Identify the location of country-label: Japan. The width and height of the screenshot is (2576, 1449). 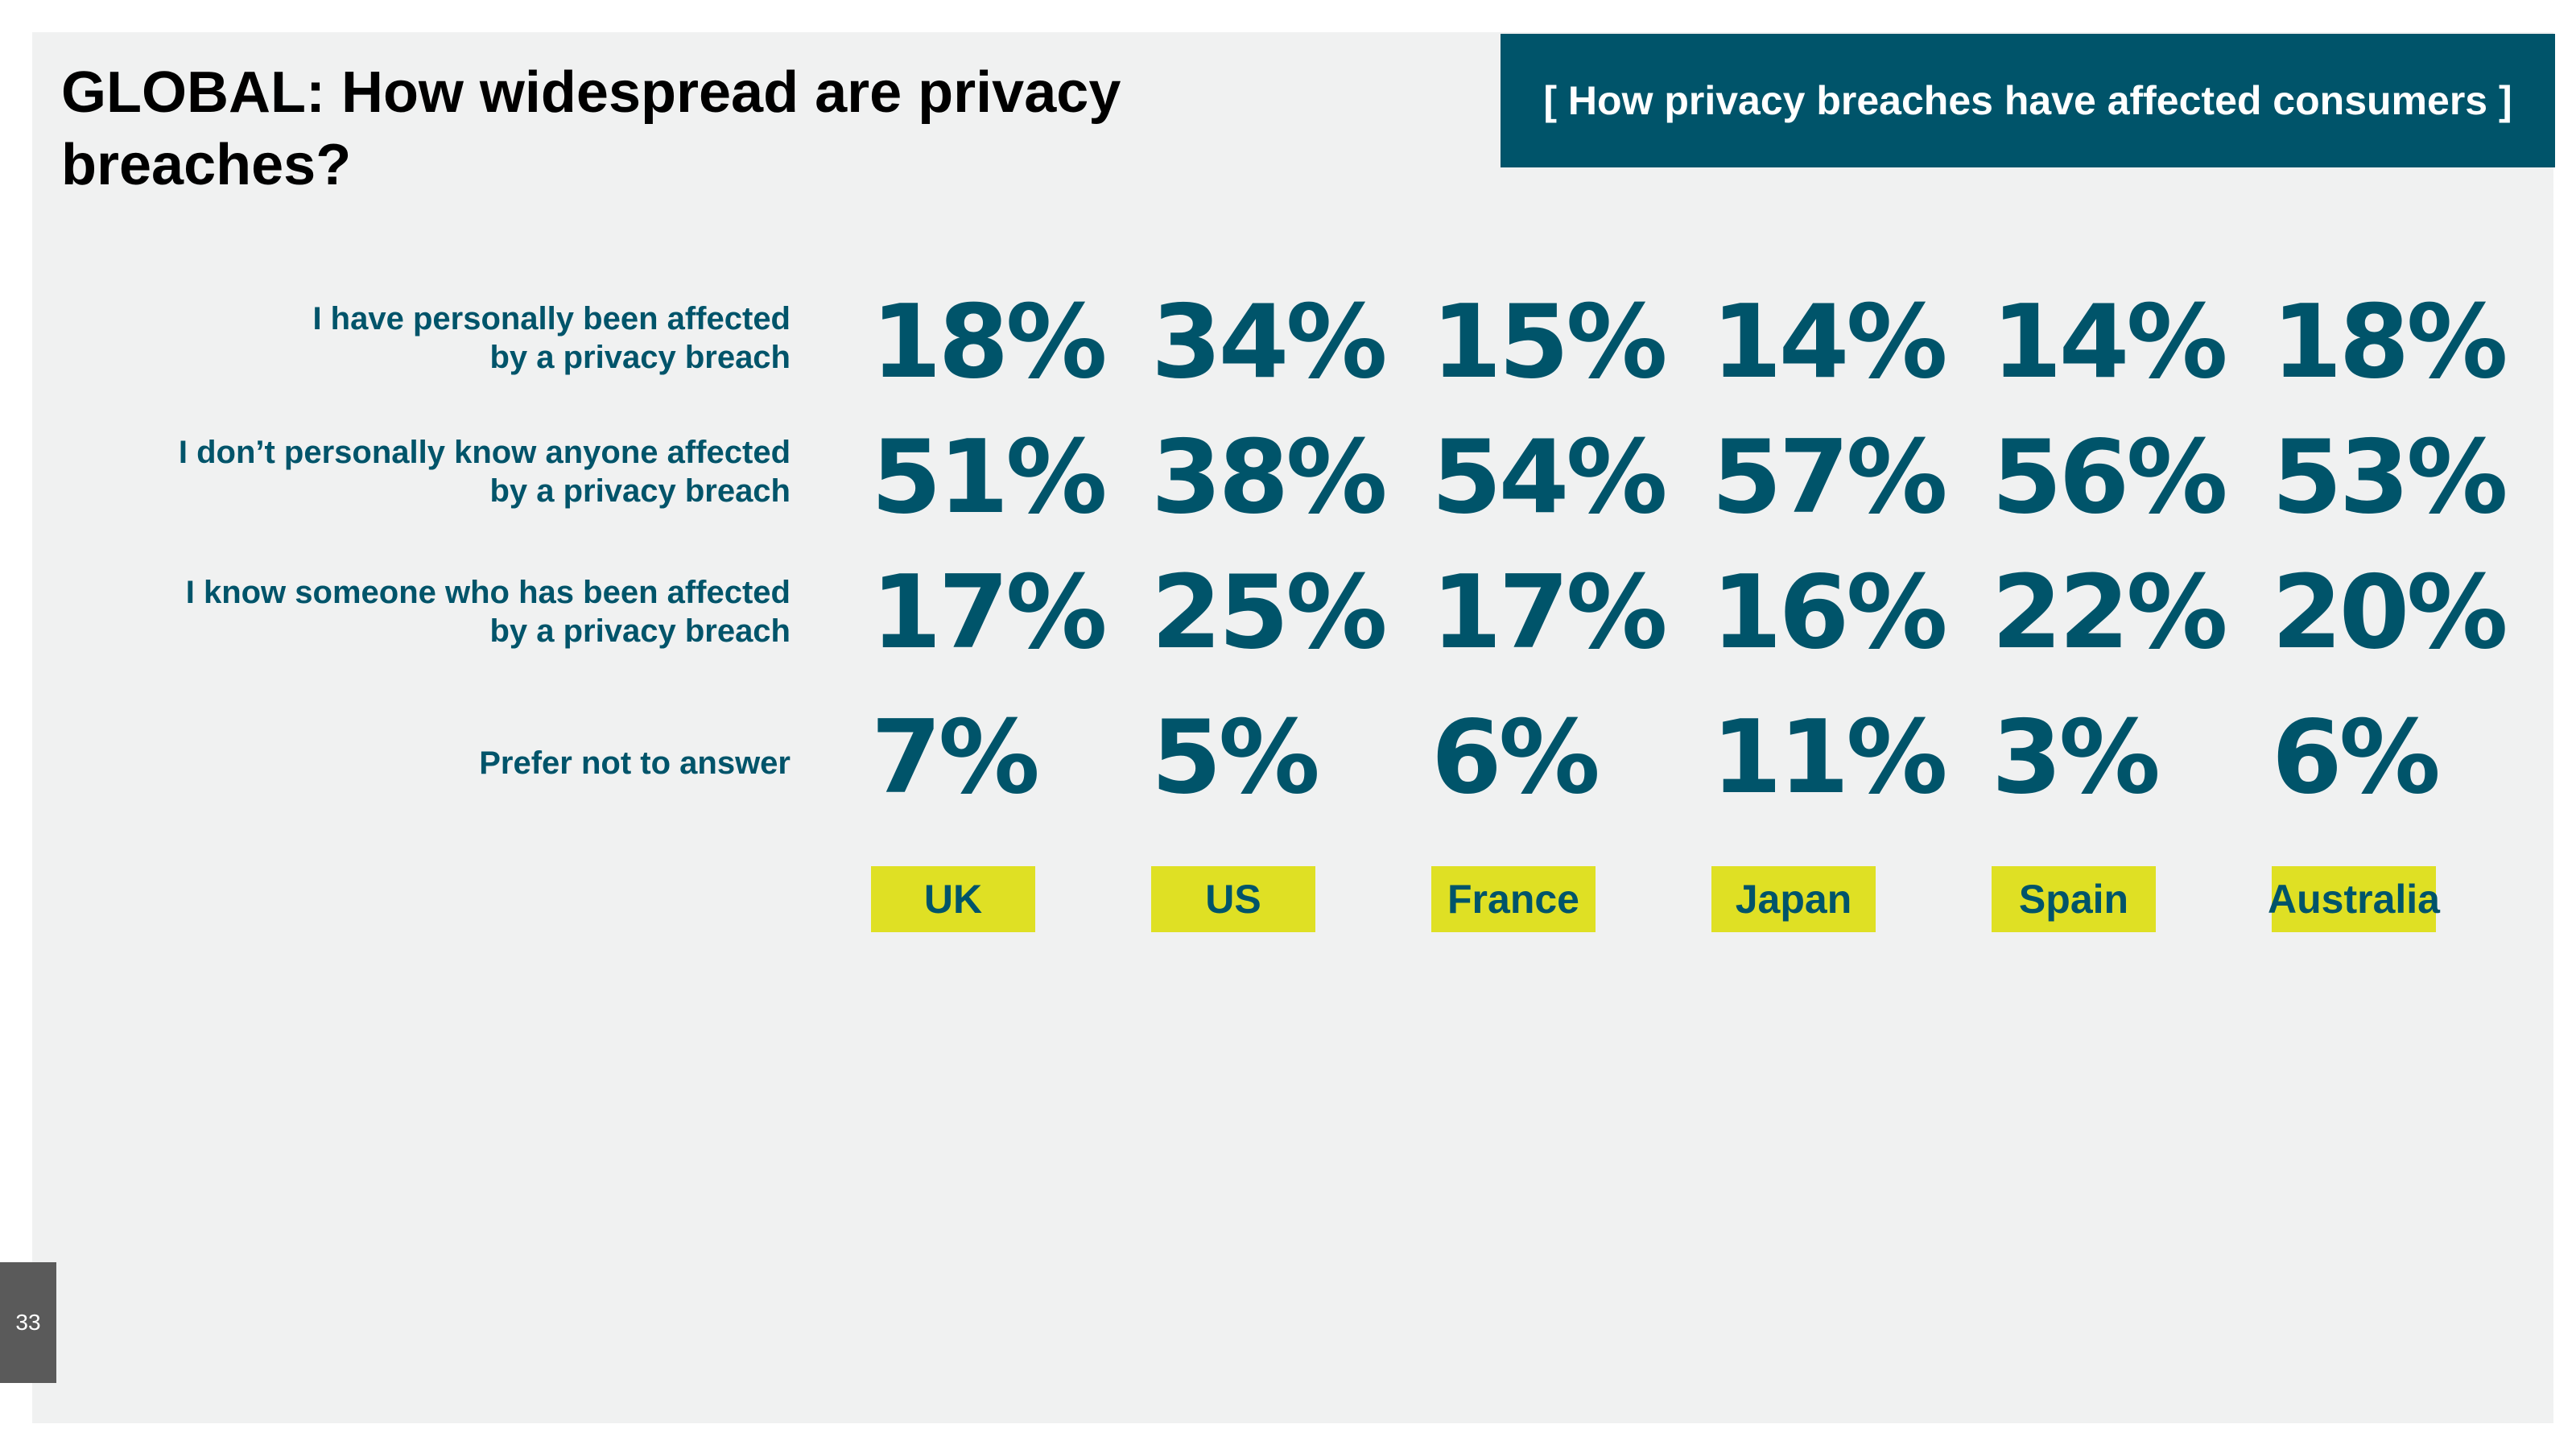
(1793, 899).